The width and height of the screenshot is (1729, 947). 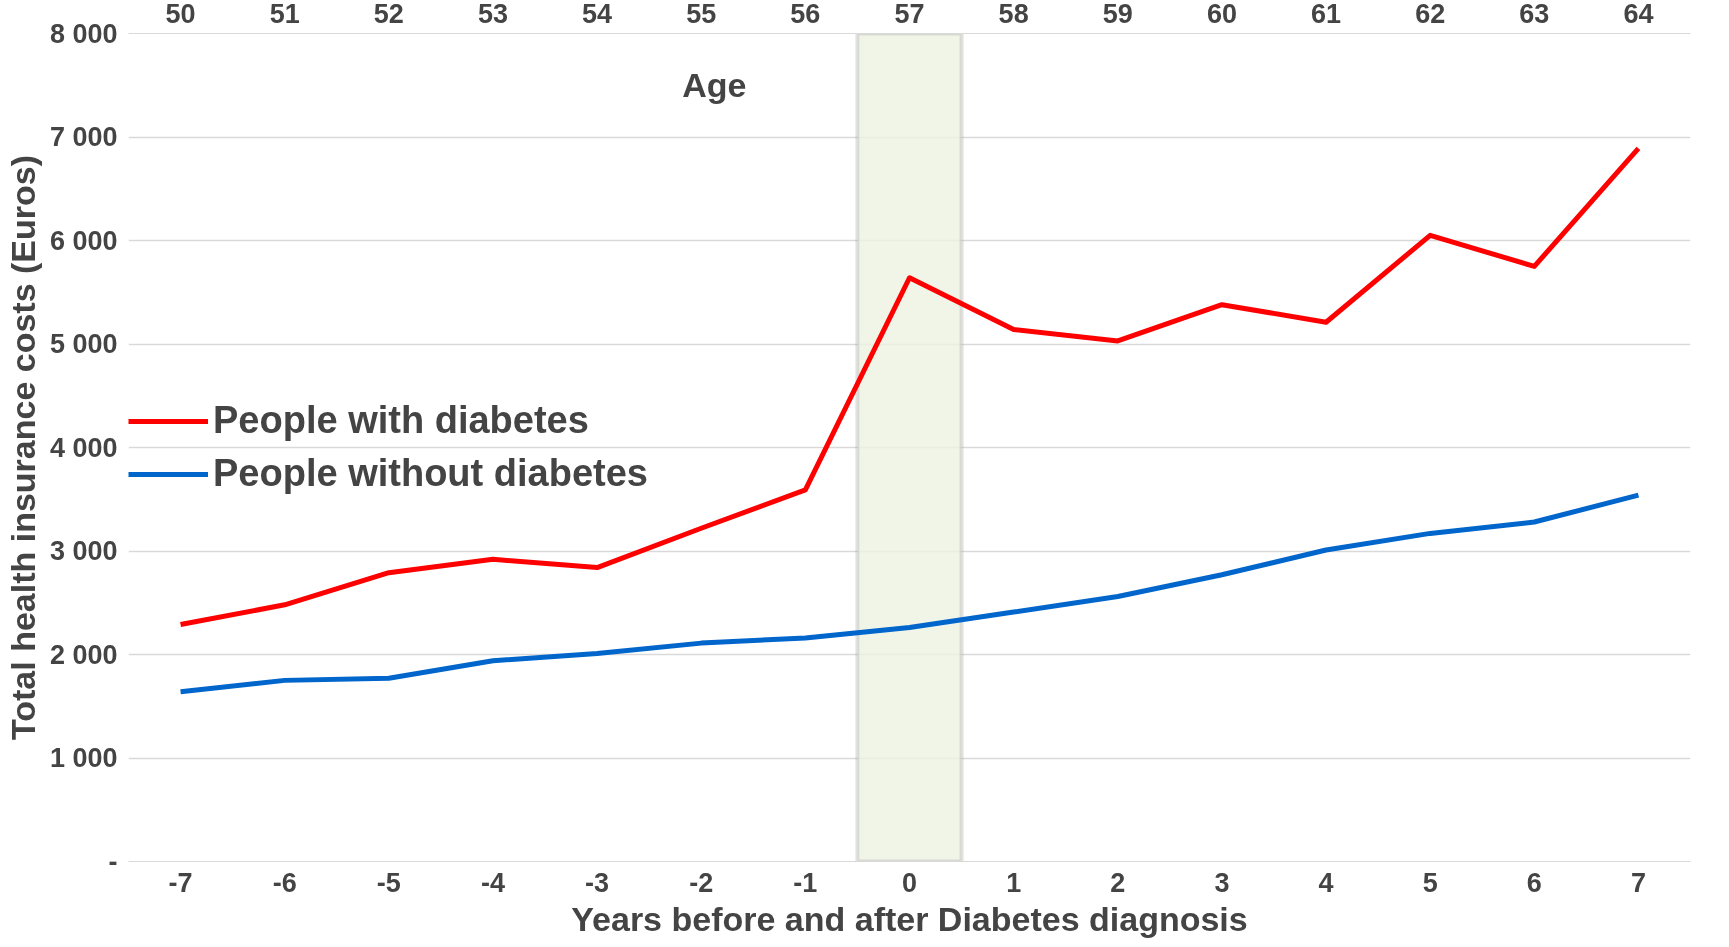 What do you see at coordinates (388, 882) in the screenshot?
I see `x-tick-label: -5` at bounding box center [388, 882].